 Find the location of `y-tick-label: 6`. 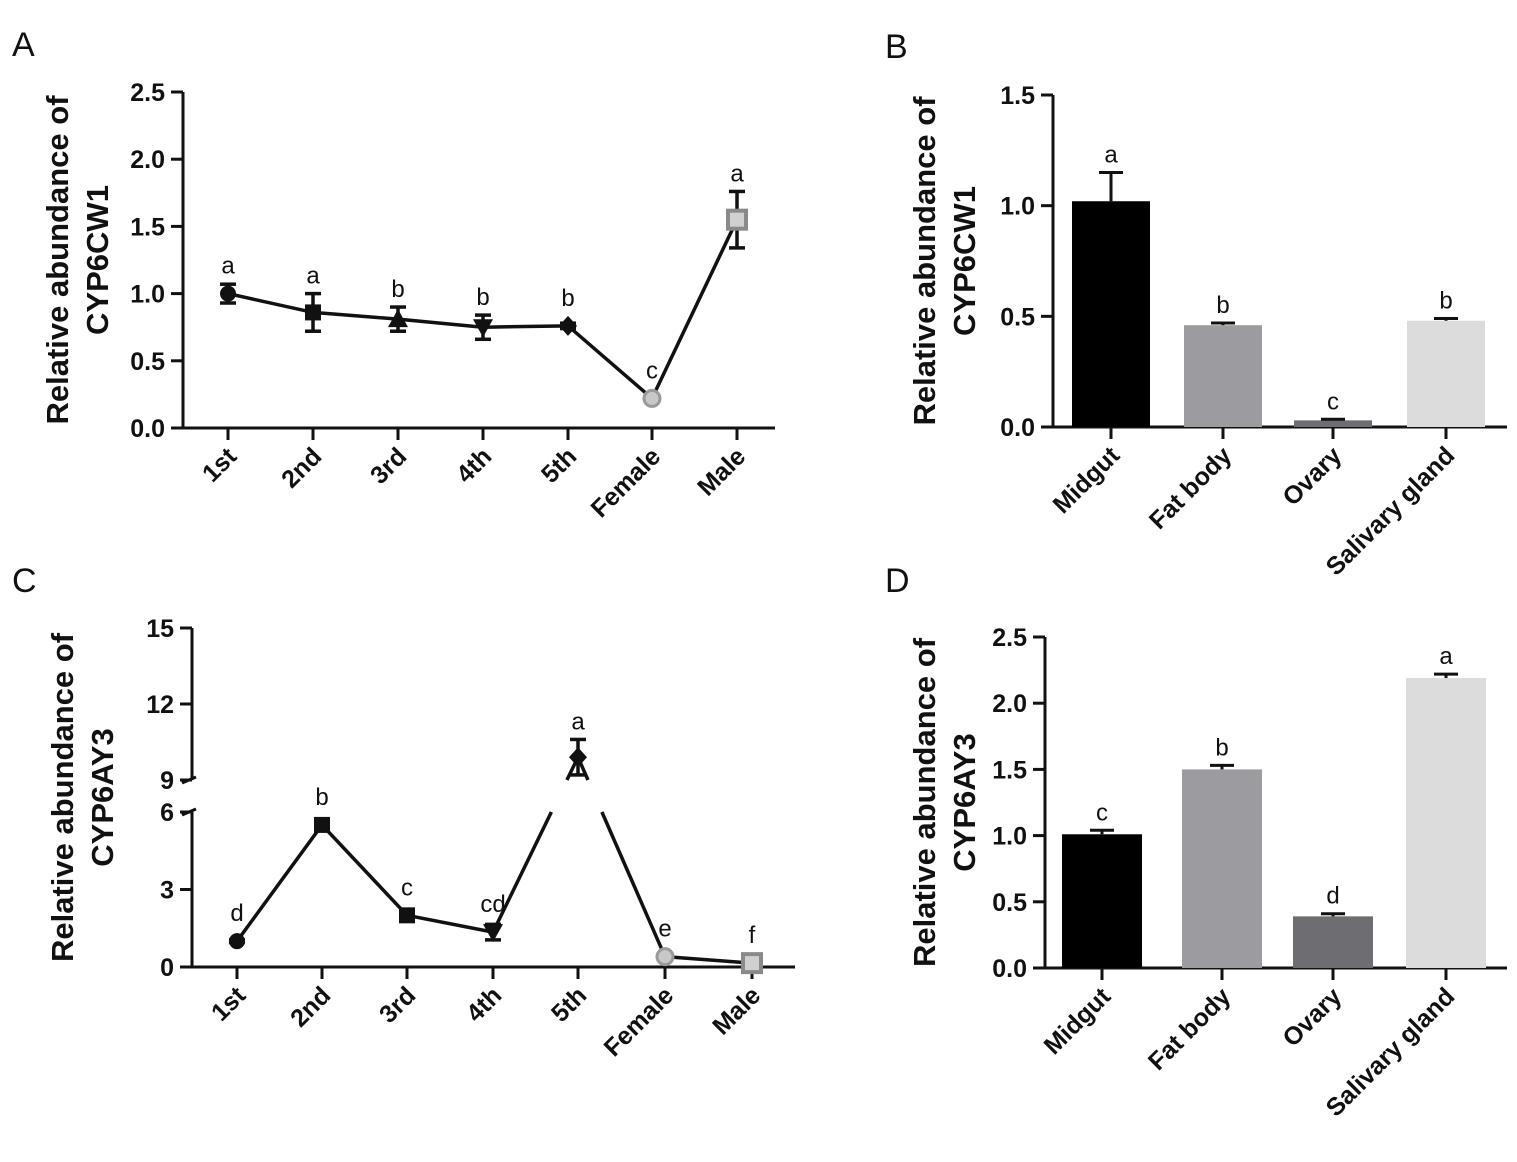

y-tick-label: 6 is located at coordinates (167, 813).